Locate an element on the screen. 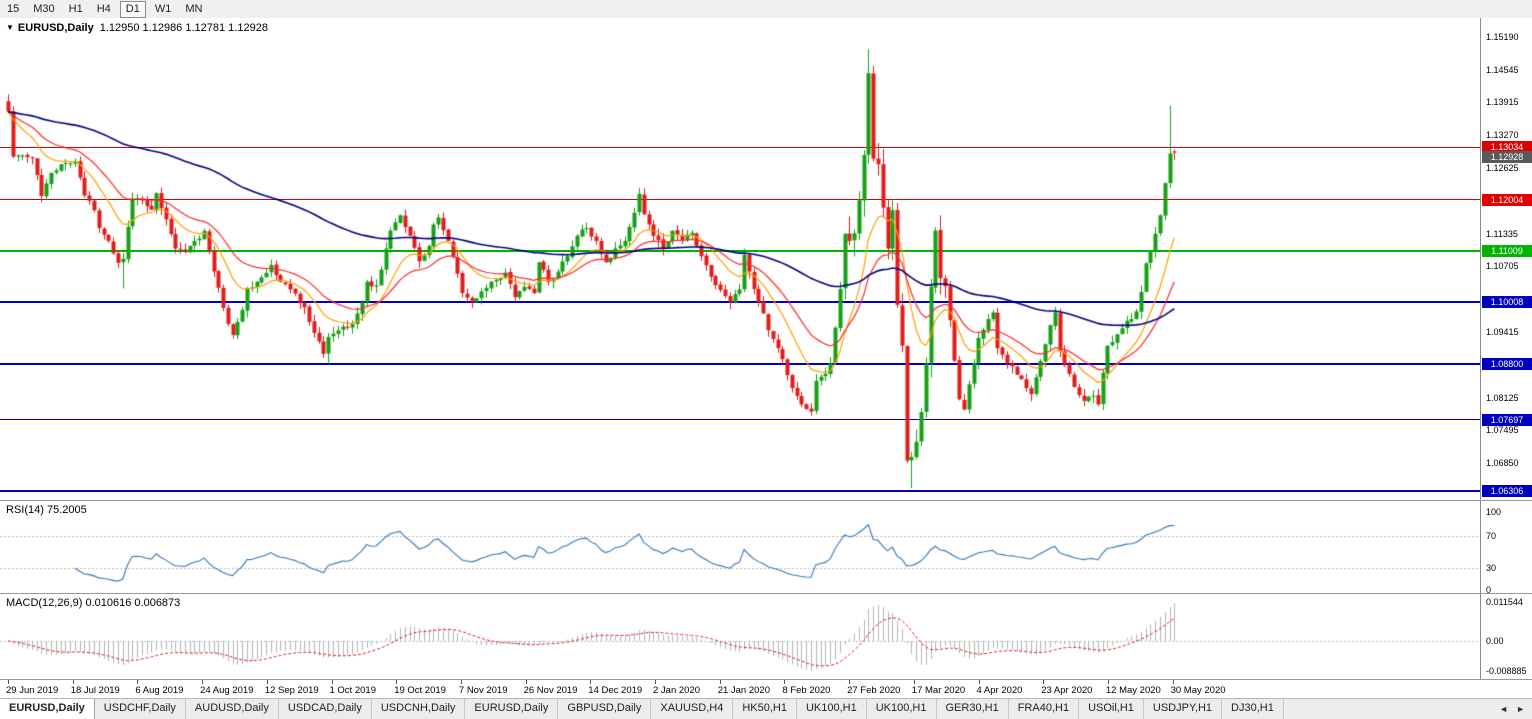  chart-tab-ger30-h1: GER30,H1 is located at coordinates (972, 709).